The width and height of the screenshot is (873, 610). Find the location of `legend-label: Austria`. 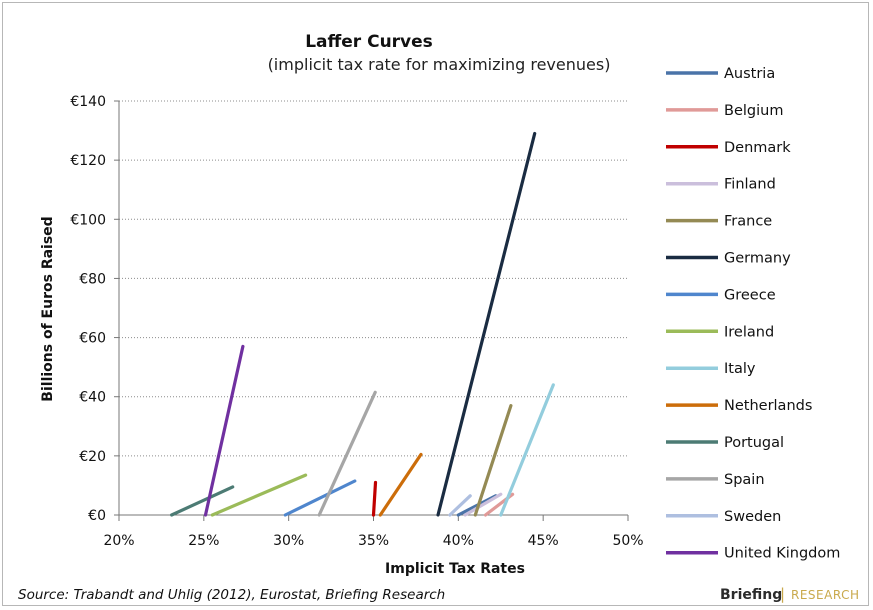

legend-label: Austria is located at coordinates (749, 74).